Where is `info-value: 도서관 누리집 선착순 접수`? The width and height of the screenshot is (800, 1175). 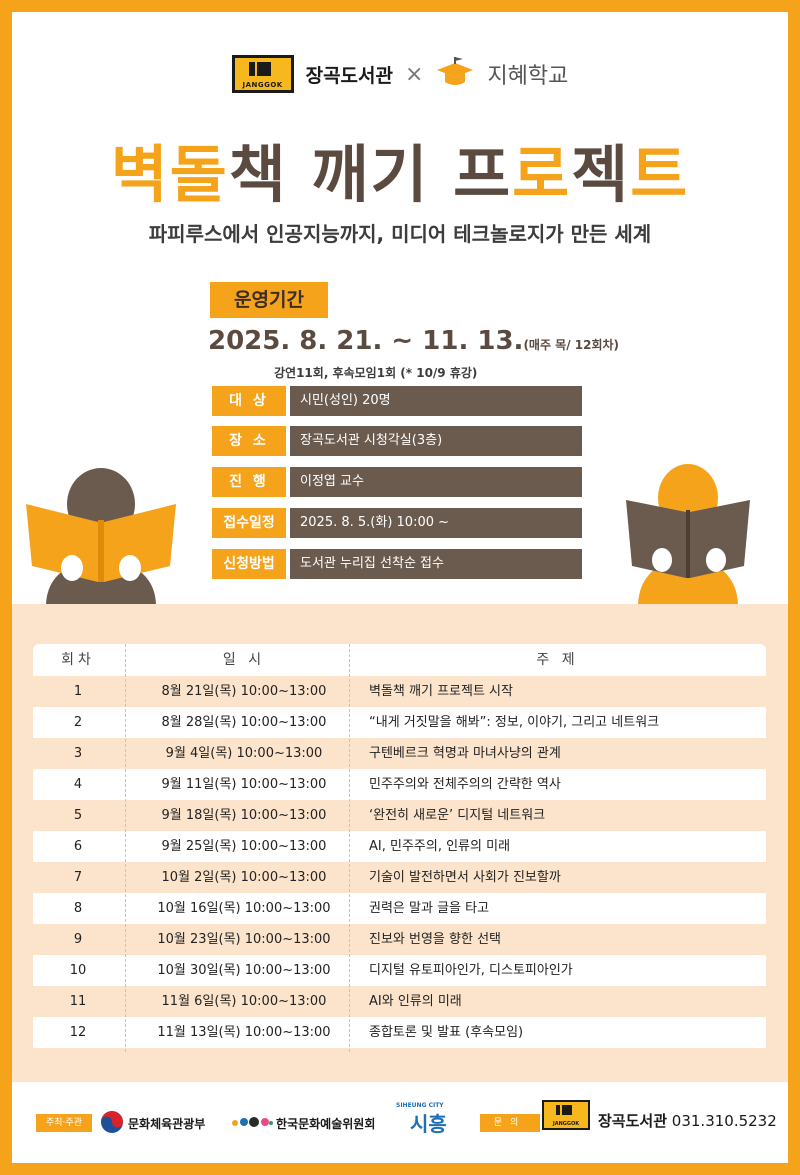
info-value: 도서관 누리집 선착순 접수 is located at coordinates (436, 564).